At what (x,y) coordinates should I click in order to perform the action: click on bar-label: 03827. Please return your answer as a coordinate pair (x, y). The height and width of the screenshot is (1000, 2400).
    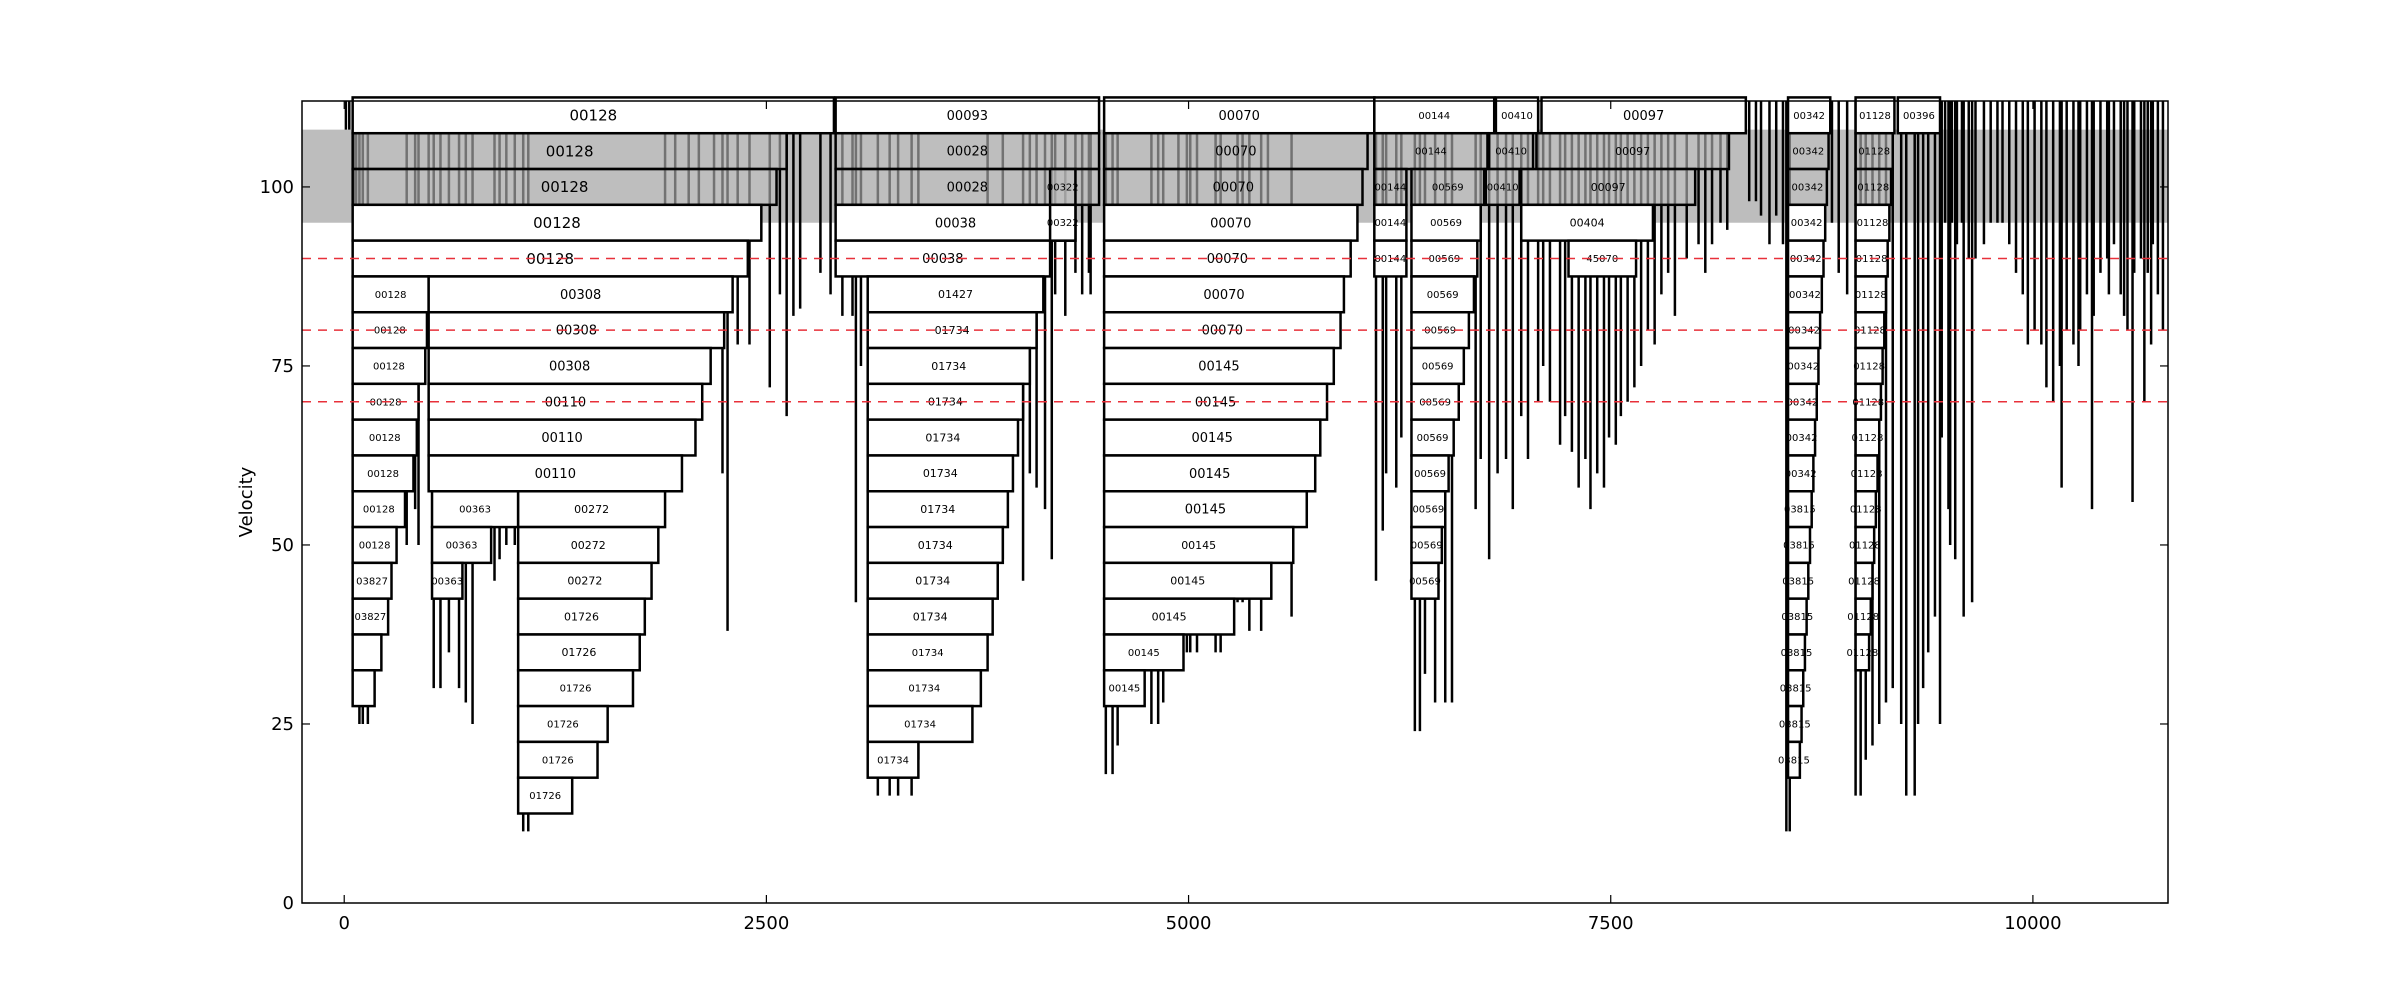
    Looking at the image, I should click on (372, 581).